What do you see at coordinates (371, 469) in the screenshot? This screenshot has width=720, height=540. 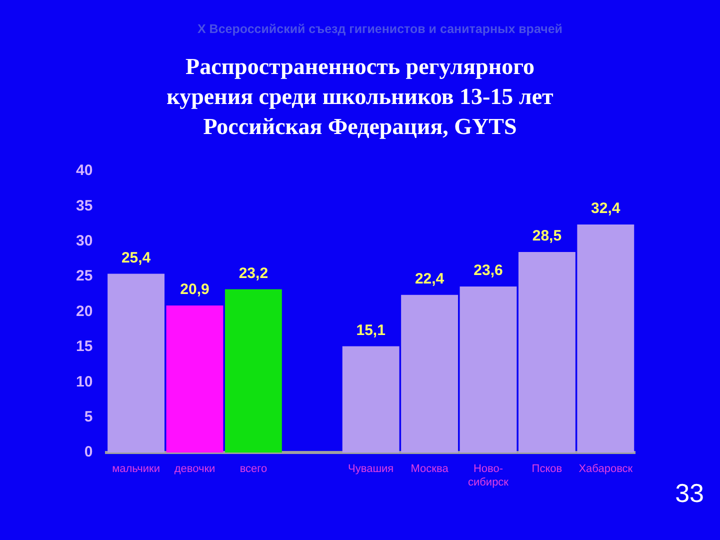 I see `x-tick-label: Чувашия` at bounding box center [371, 469].